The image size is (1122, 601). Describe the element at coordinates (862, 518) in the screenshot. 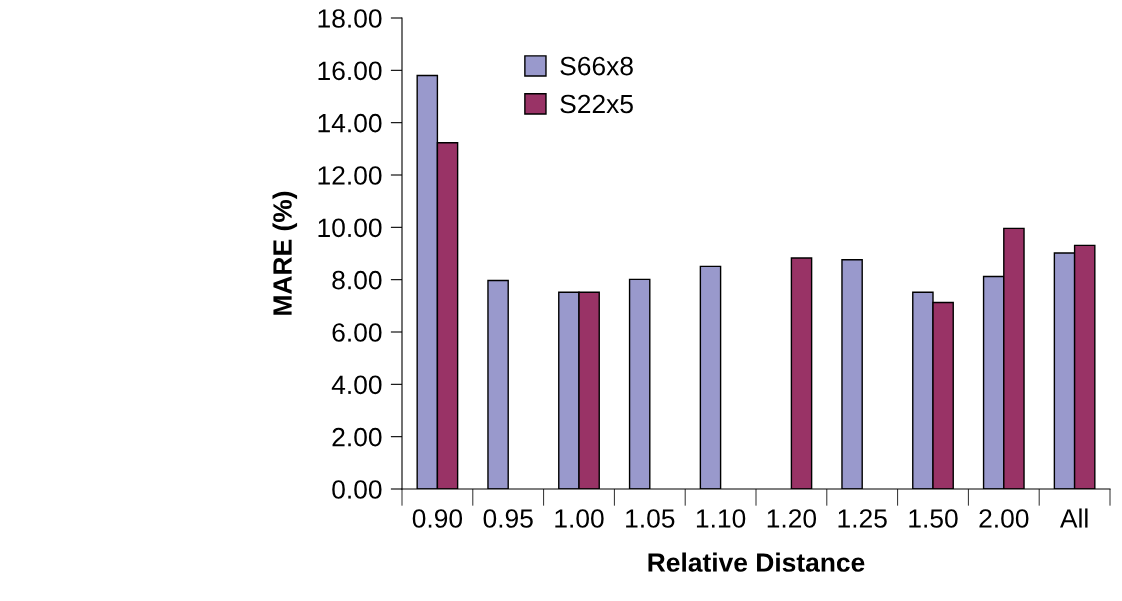

I see `x-tick-label: 1.25` at that location.